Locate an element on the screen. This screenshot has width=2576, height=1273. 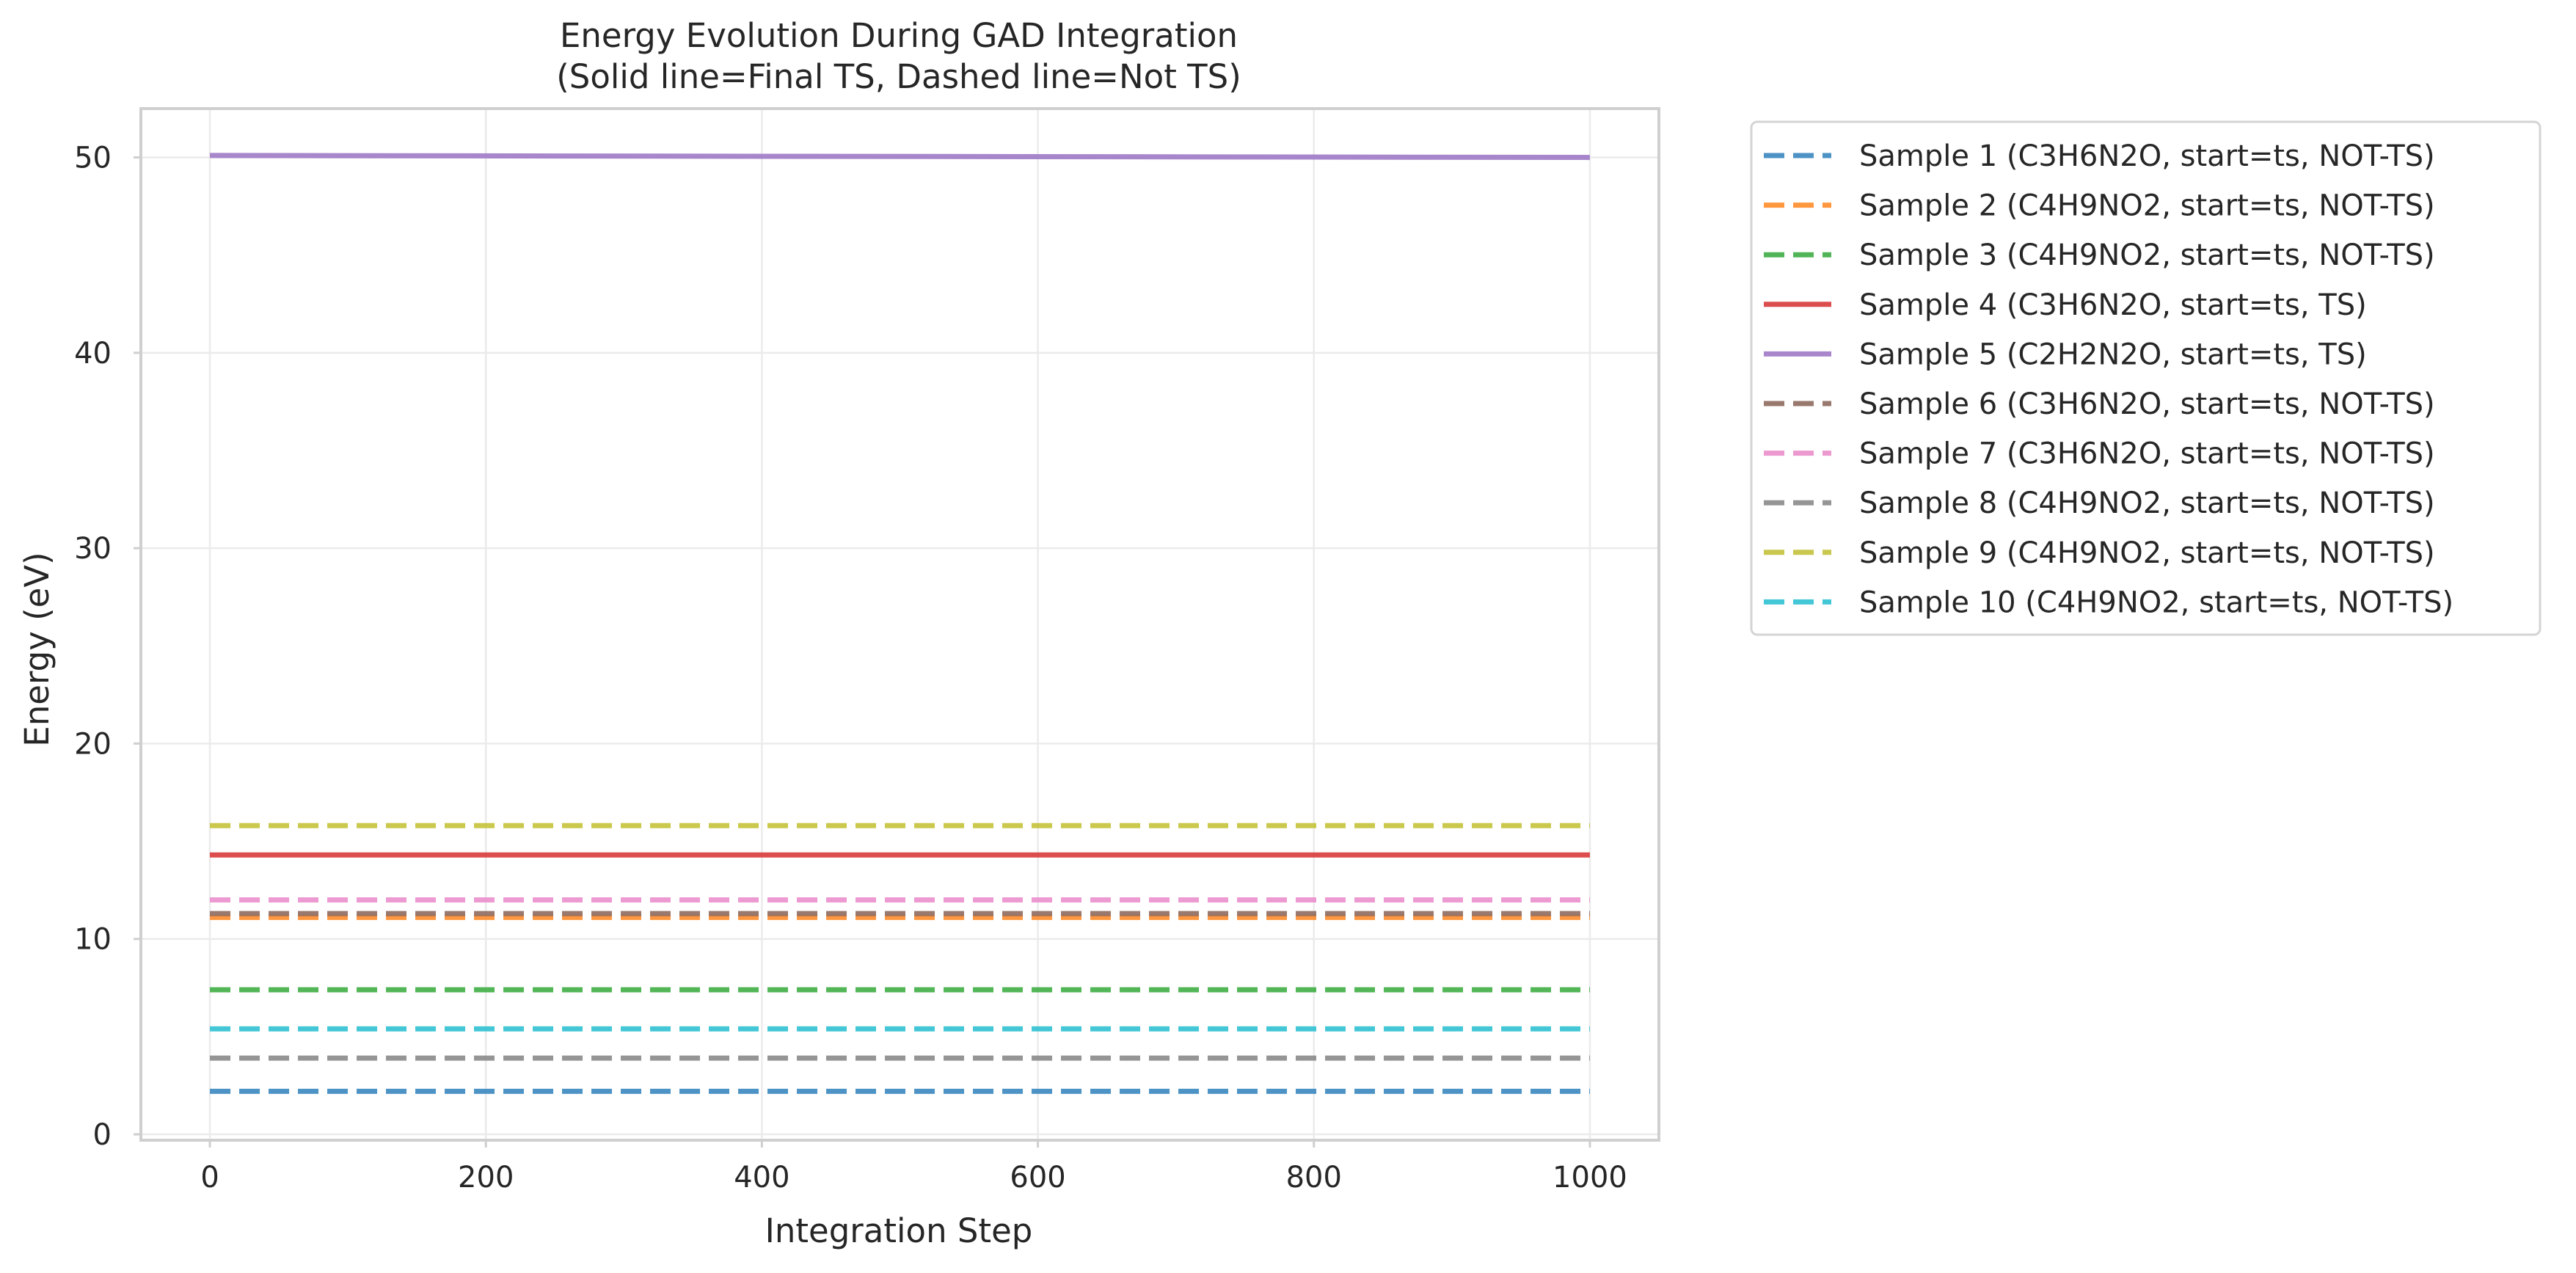
legend-label-sample-9: Sample 9 (C4H9NO2, start=ts, NOT-TS) is located at coordinates (2147, 553).